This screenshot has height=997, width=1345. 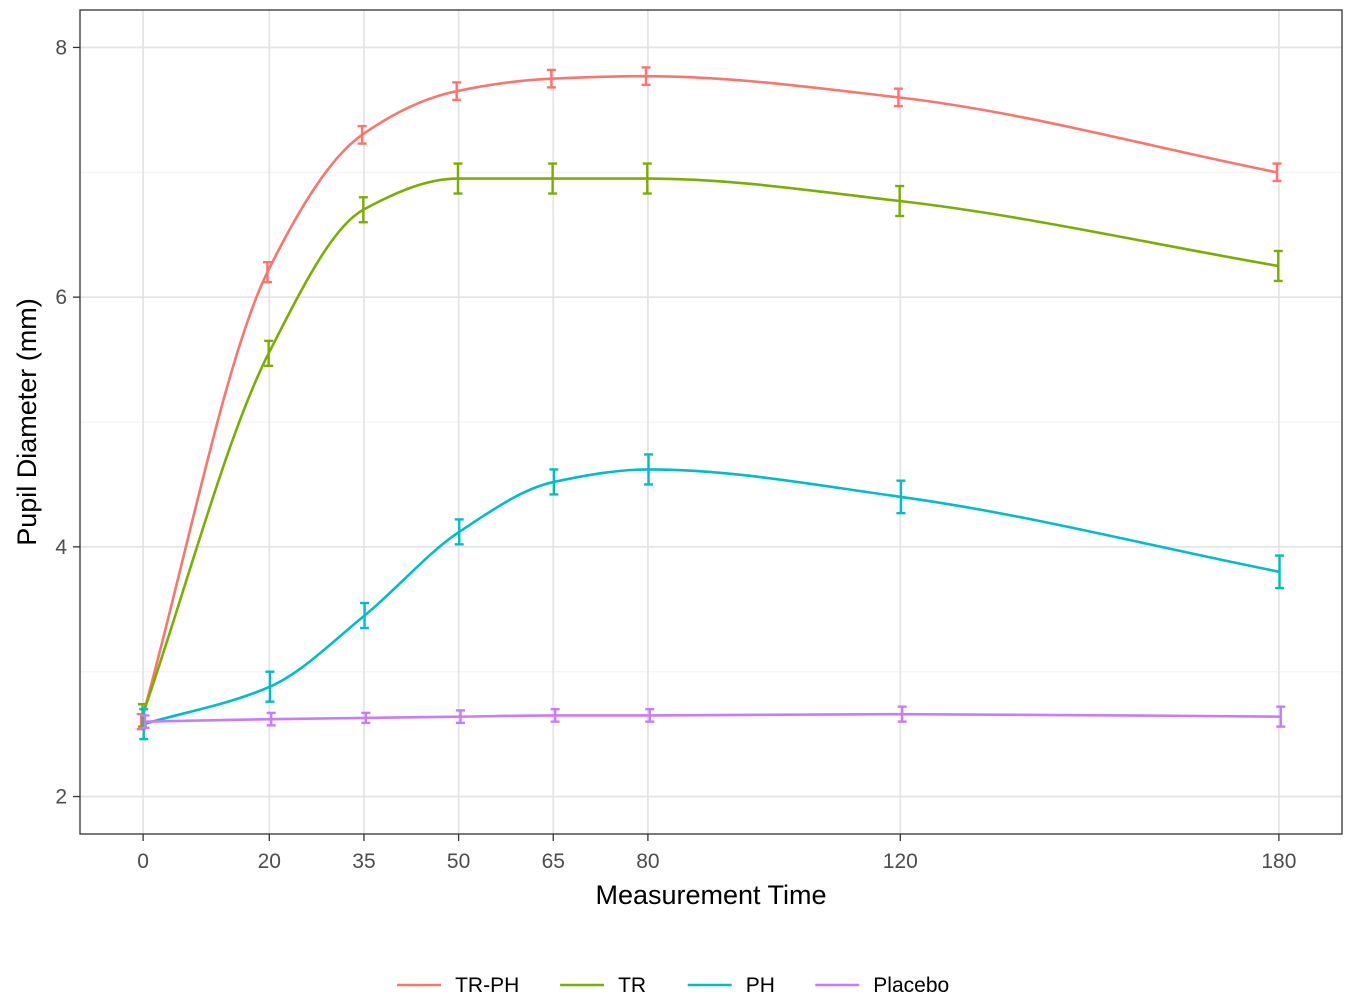 What do you see at coordinates (61, 47) in the screenshot?
I see `y-tick-label: 8` at bounding box center [61, 47].